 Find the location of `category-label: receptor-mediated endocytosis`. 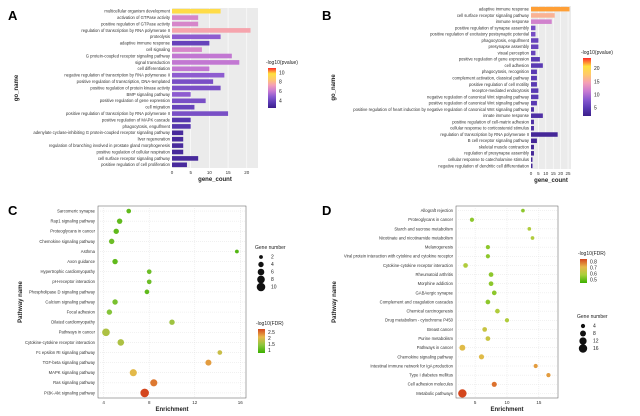

category-label: receptor-mediated endocytosis is located at coordinates (500, 90).